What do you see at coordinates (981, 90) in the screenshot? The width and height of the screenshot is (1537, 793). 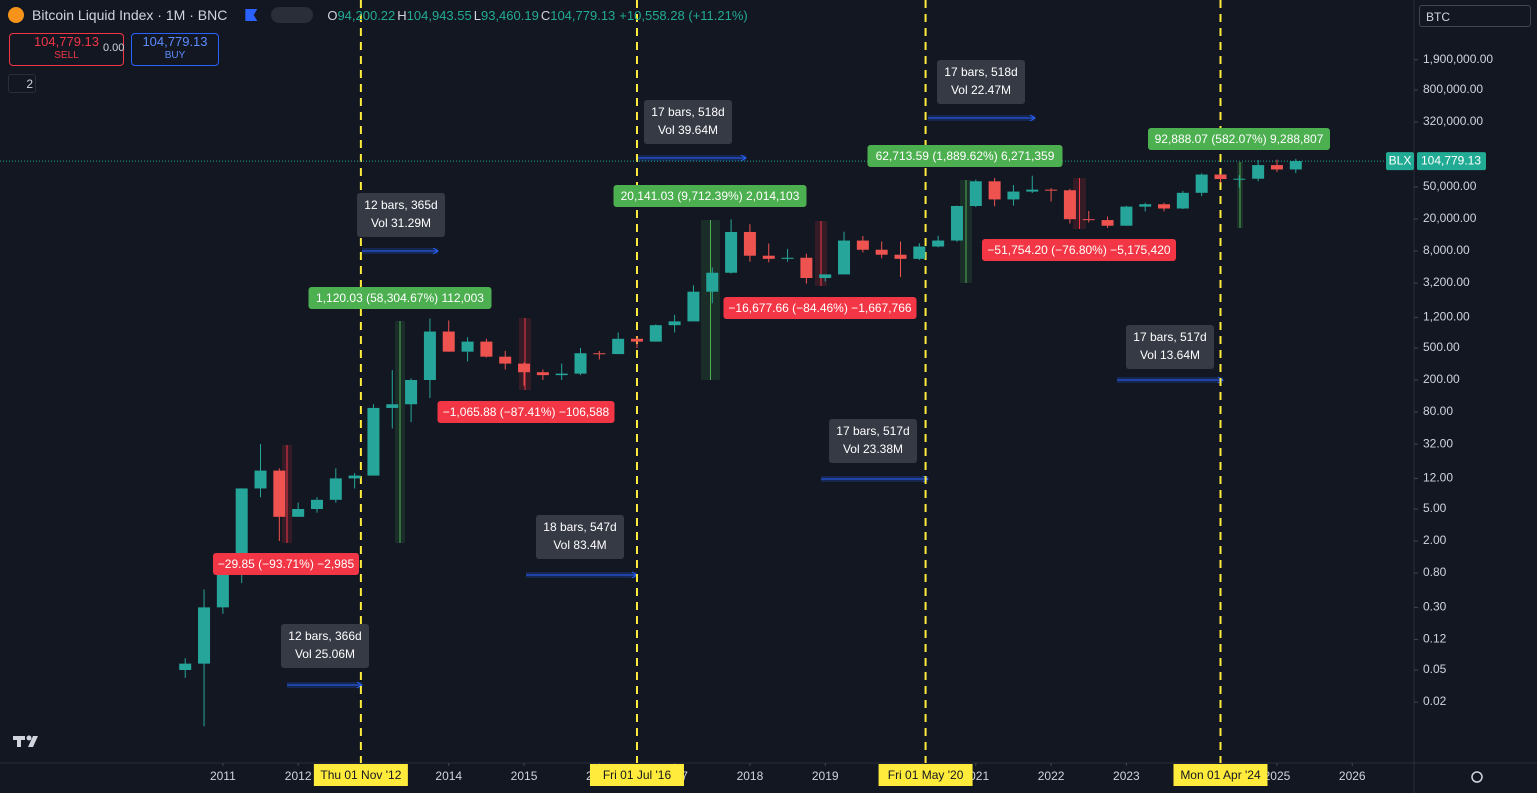 I see `measure-volume: Vol 22.47M` at bounding box center [981, 90].